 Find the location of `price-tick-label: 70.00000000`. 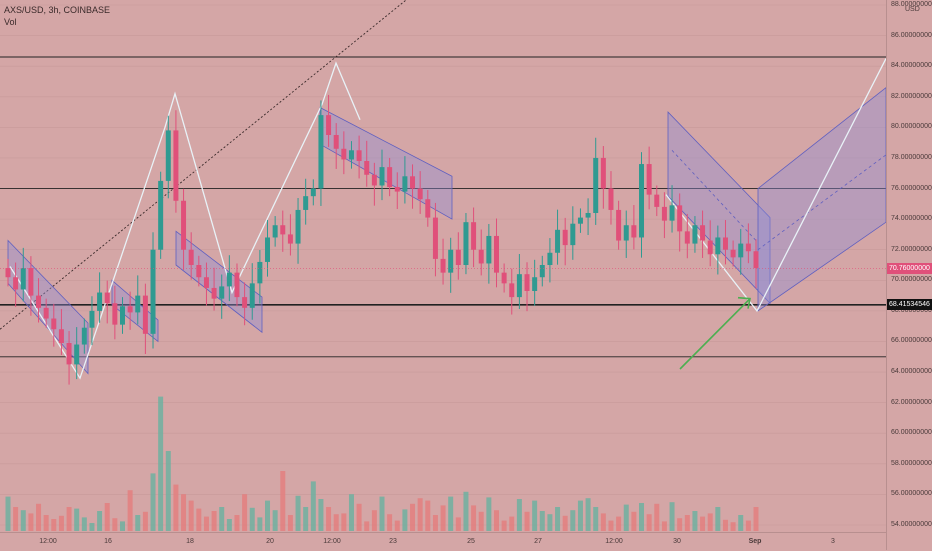

price-tick-label: 70.00000000 is located at coordinates (911, 280).